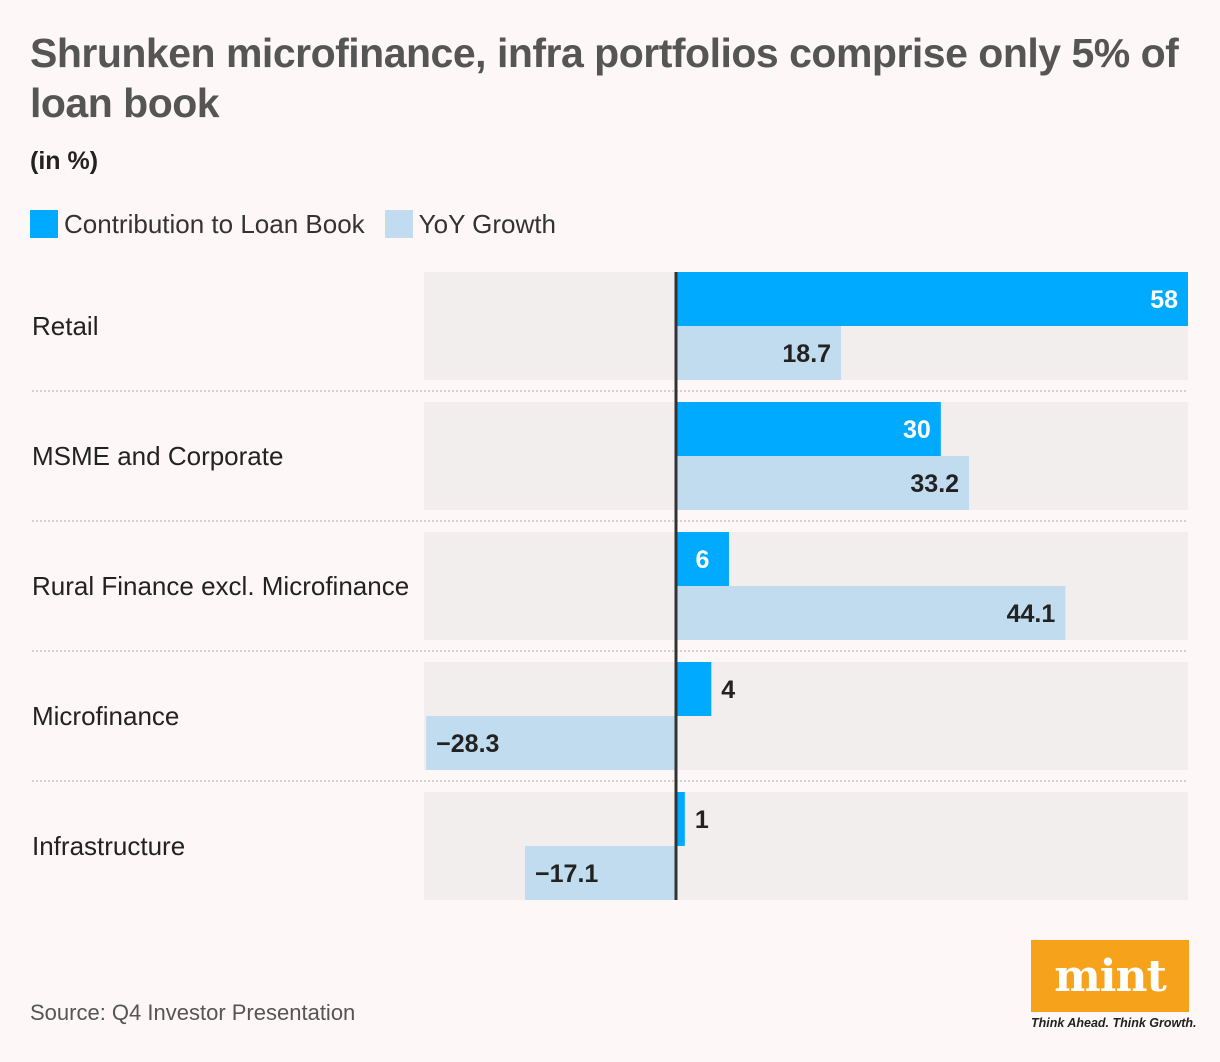 This screenshot has height=1062, width=1220. I want to click on legend-label-yoy: YoY Growth, so click(487, 223).